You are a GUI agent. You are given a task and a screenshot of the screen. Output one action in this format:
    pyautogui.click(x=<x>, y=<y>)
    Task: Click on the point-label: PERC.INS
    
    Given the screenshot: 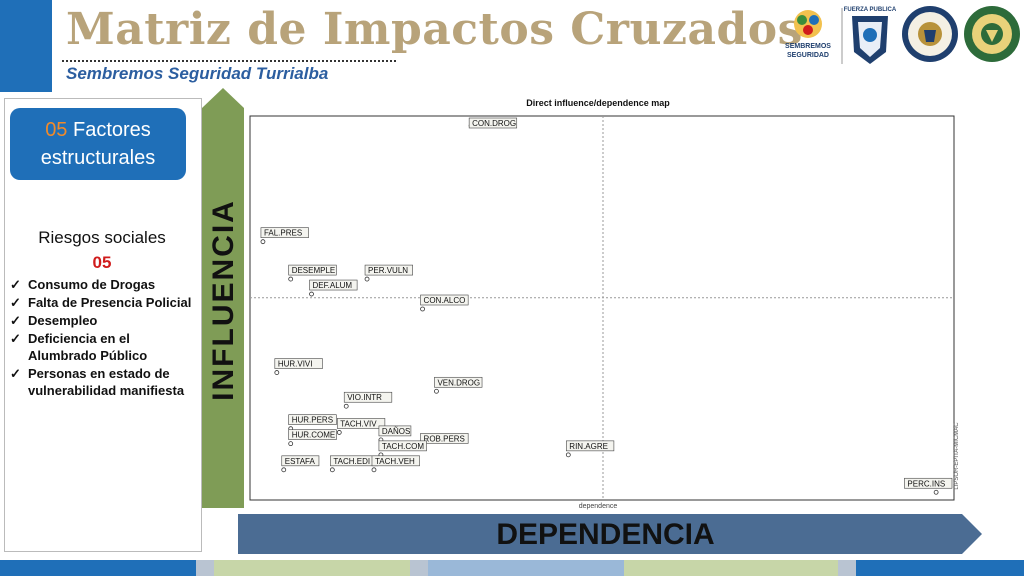 What is the action you would take?
    pyautogui.click(x=926, y=483)
    